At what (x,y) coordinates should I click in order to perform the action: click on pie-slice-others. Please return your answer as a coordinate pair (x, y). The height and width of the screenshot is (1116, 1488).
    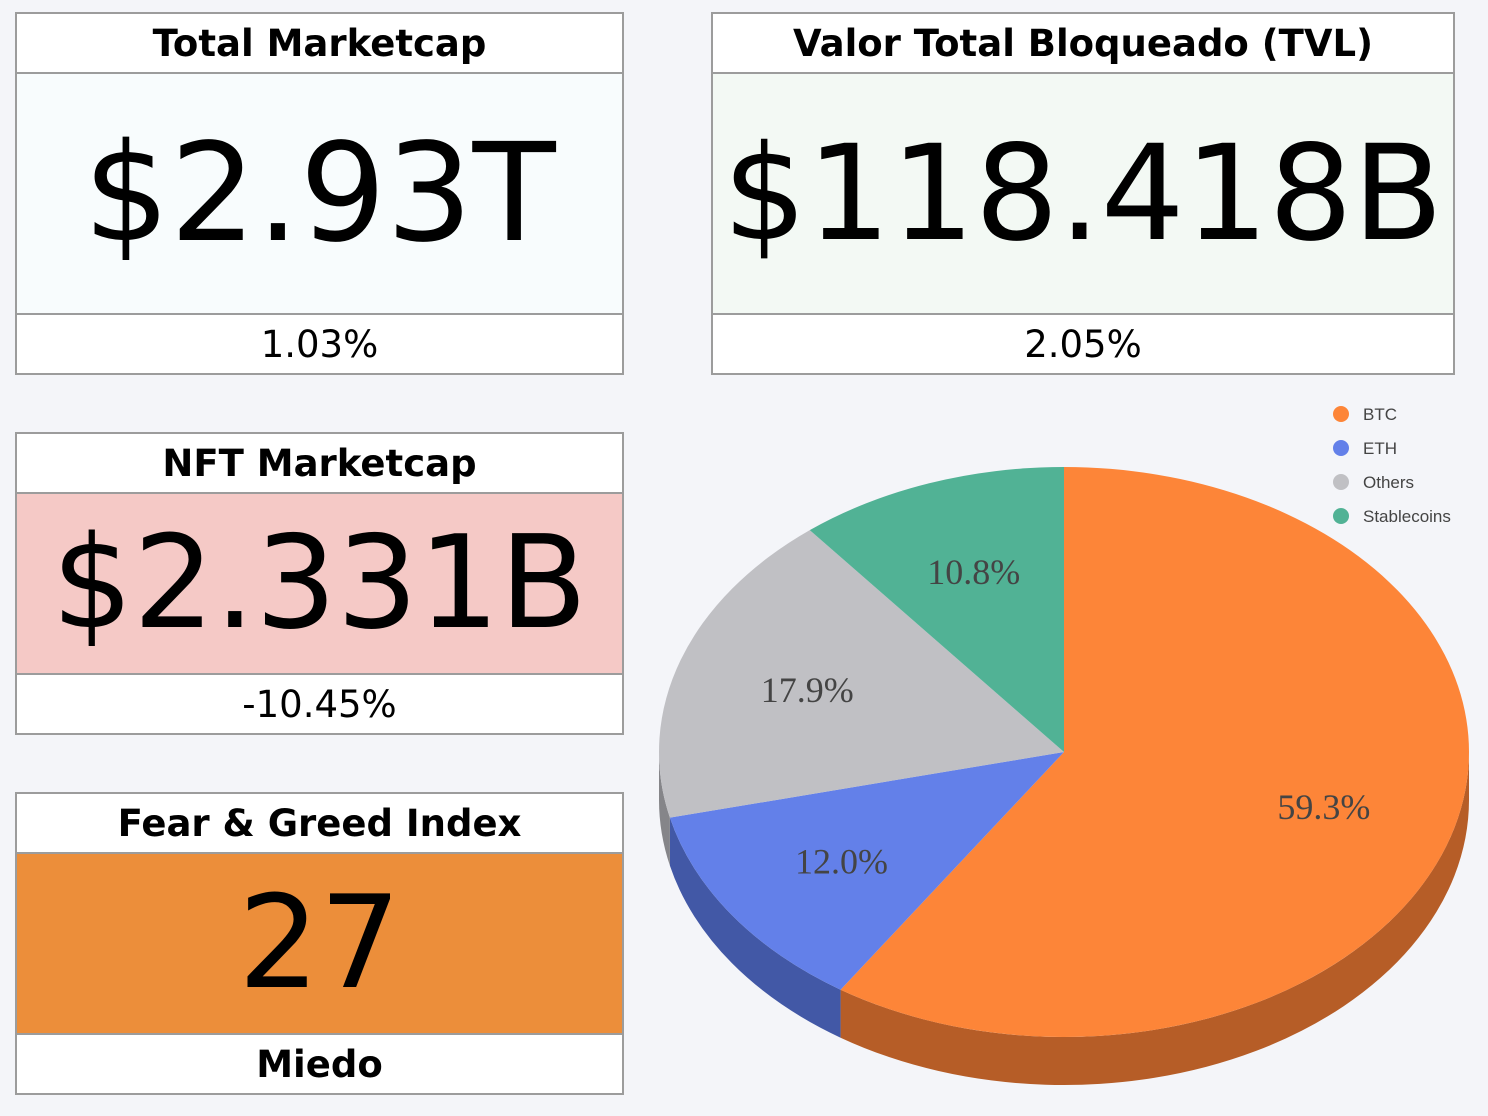
    Looking at the image, I should click on (861, 674).